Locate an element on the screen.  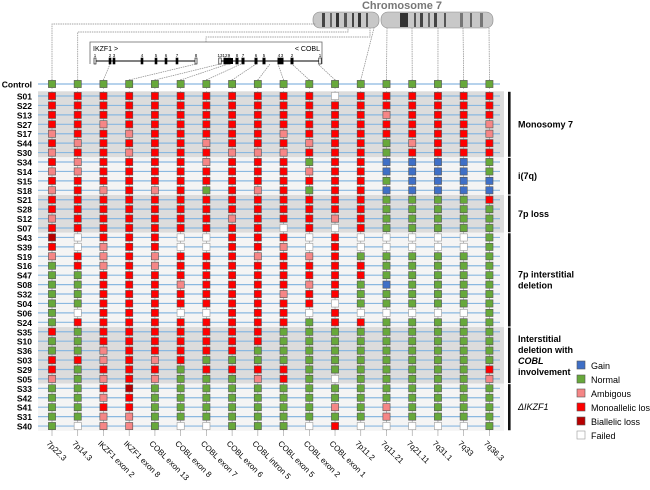
group-label: i(7q) is located at coordinates (527, 176).